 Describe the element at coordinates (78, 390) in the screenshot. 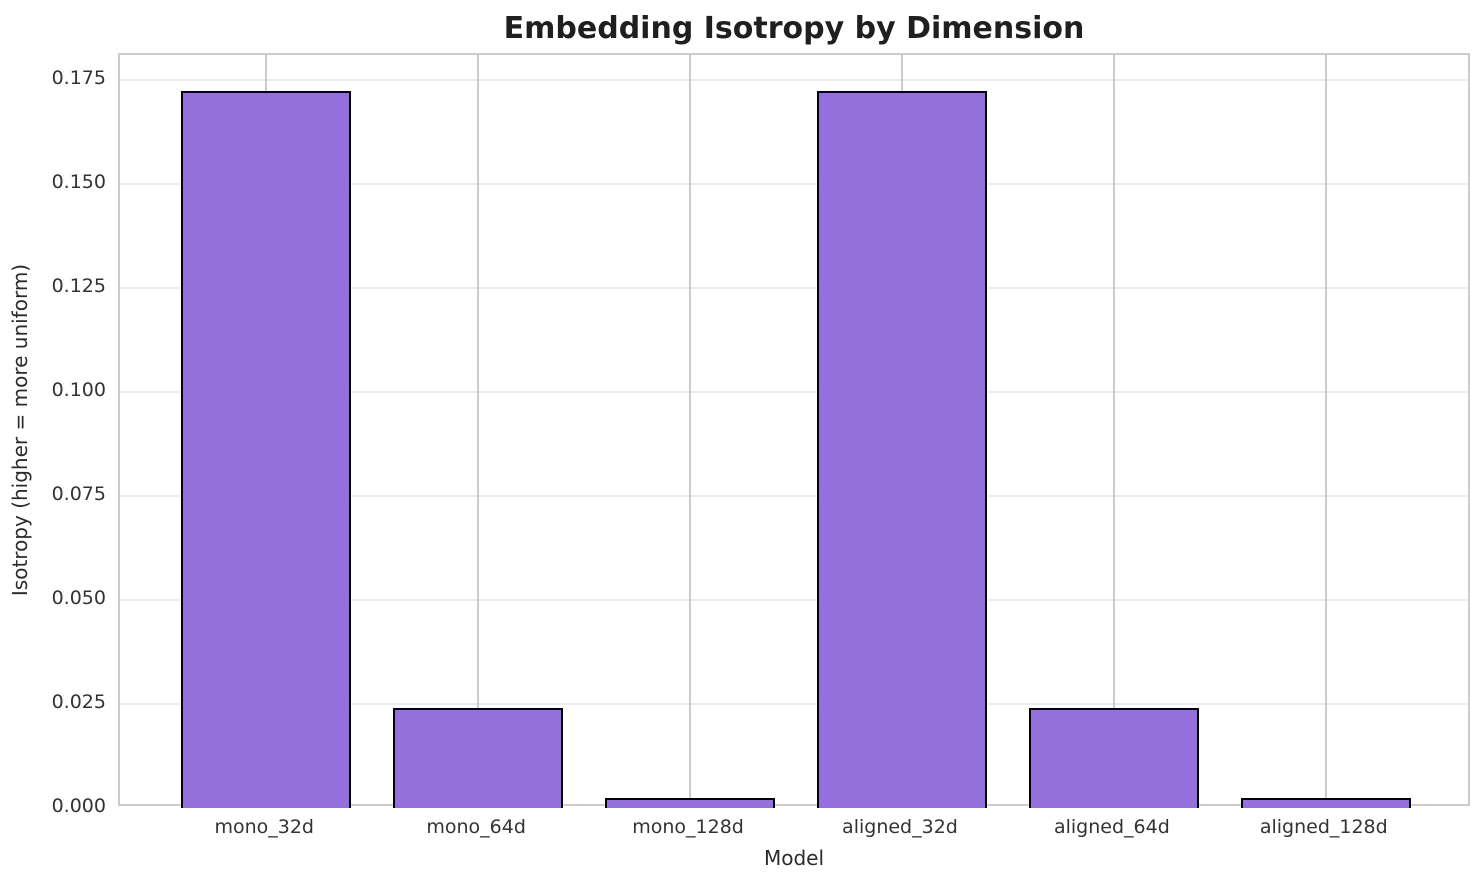

I see `y-tick-label: 0.100` at that location.